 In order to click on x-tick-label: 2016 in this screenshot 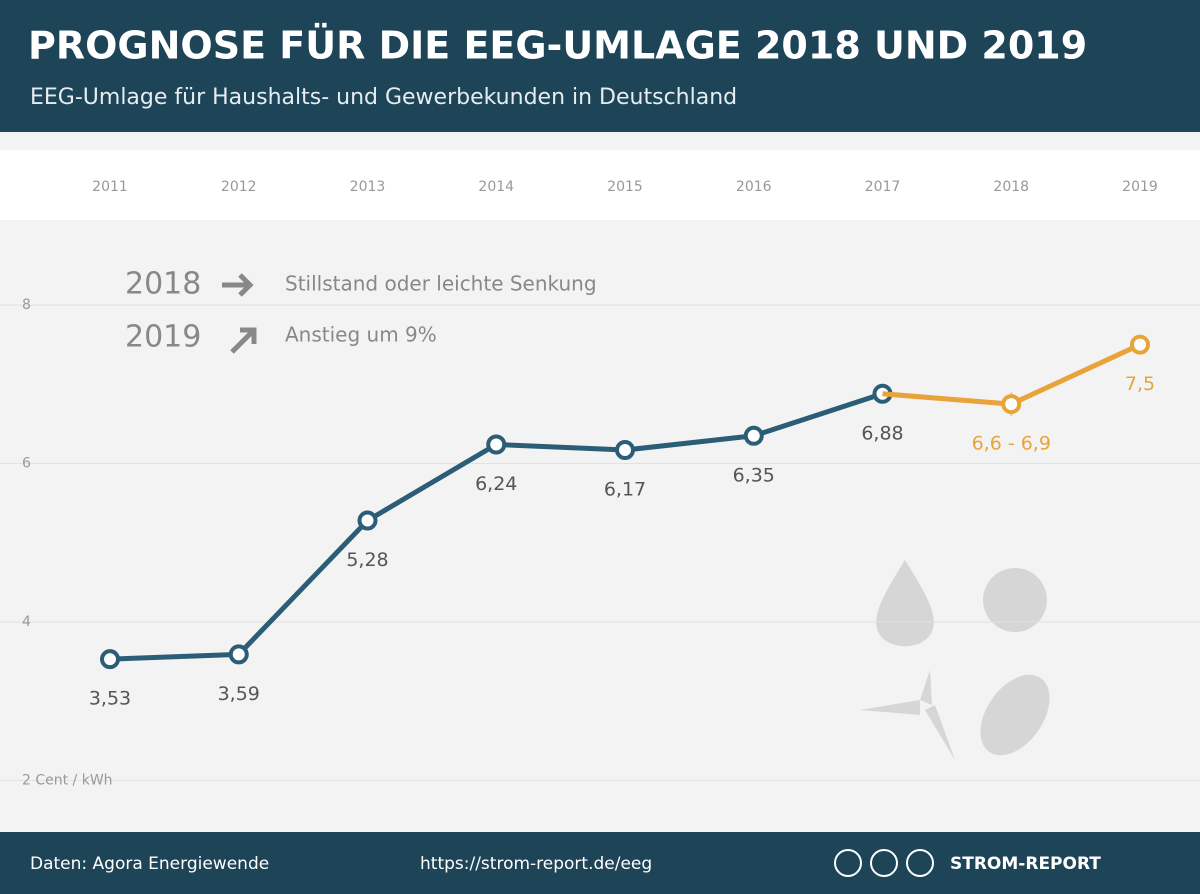, I will do `click(754, 187)`.